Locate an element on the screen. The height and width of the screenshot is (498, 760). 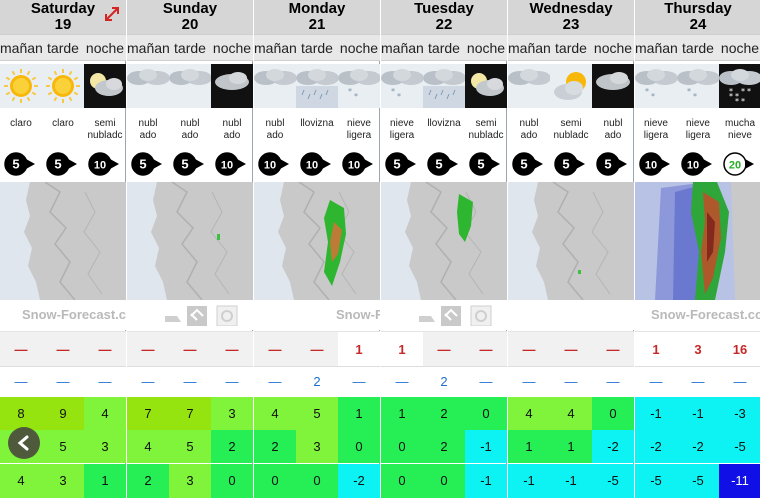
summary-row: nubl ado semi nubladc nubl ado is located at coordinates (571, 127).